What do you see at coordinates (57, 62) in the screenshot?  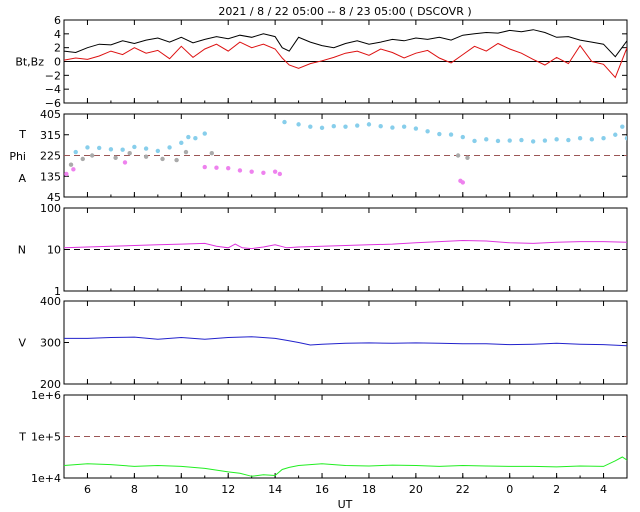 I see `y-tick-label: 0` at bounding box center [57, 62].